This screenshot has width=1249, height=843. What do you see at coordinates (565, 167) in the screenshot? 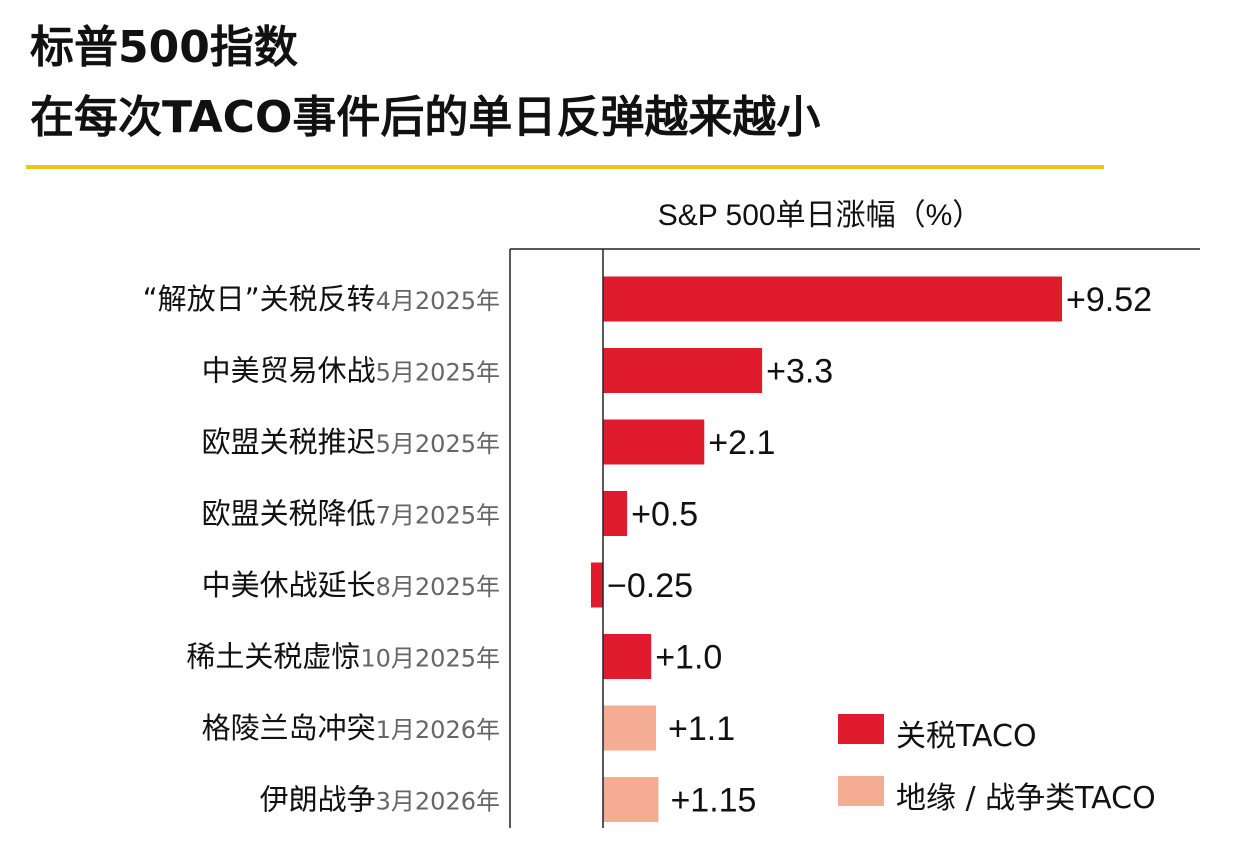
I see `title-underline` at bounding box center [565, 167].